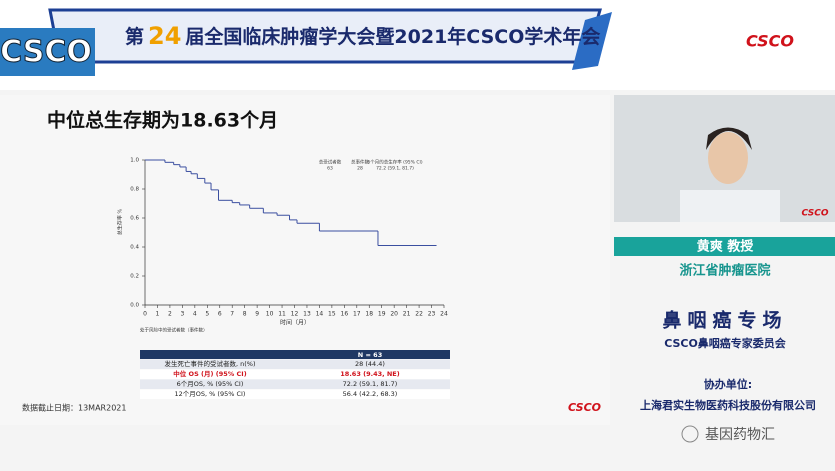 The image size is (835, 471). I want to click on x-tick-label: 2, so click(170, 314).